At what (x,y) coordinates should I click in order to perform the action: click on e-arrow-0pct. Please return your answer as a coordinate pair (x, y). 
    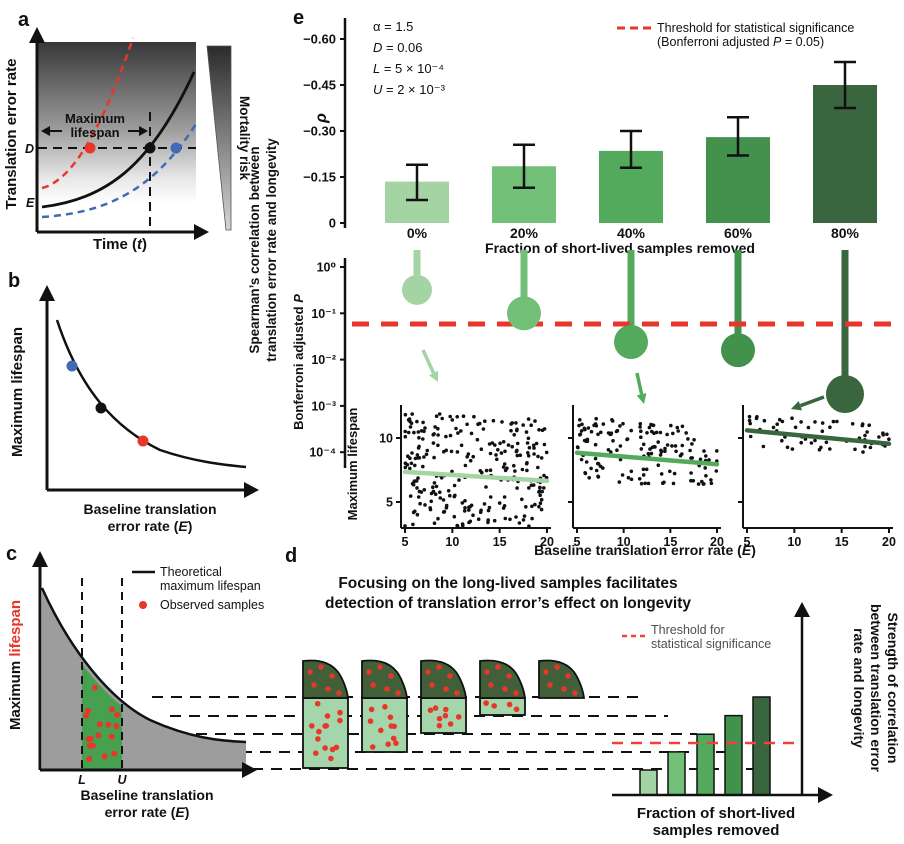
    Looking at the image, I should click on (429, 365).